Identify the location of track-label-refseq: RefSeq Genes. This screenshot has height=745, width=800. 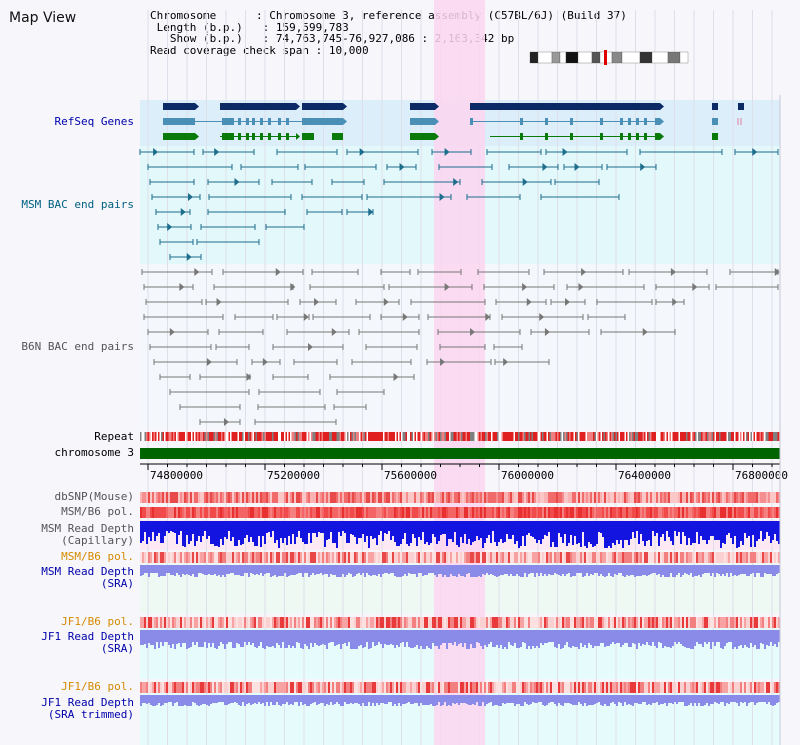
(94, 121).